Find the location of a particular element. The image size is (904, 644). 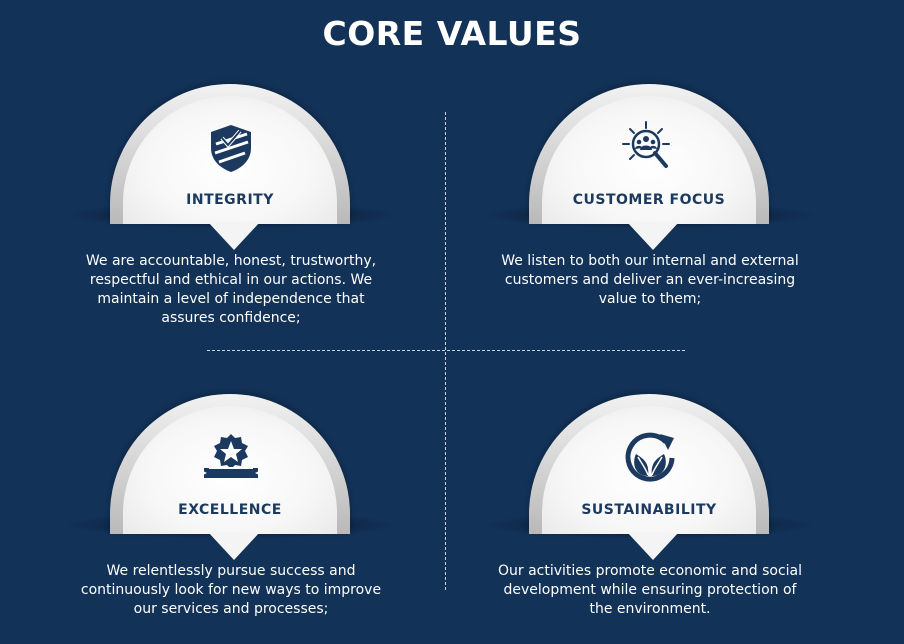

star-badge-icon is located at coordinates (231, 458).